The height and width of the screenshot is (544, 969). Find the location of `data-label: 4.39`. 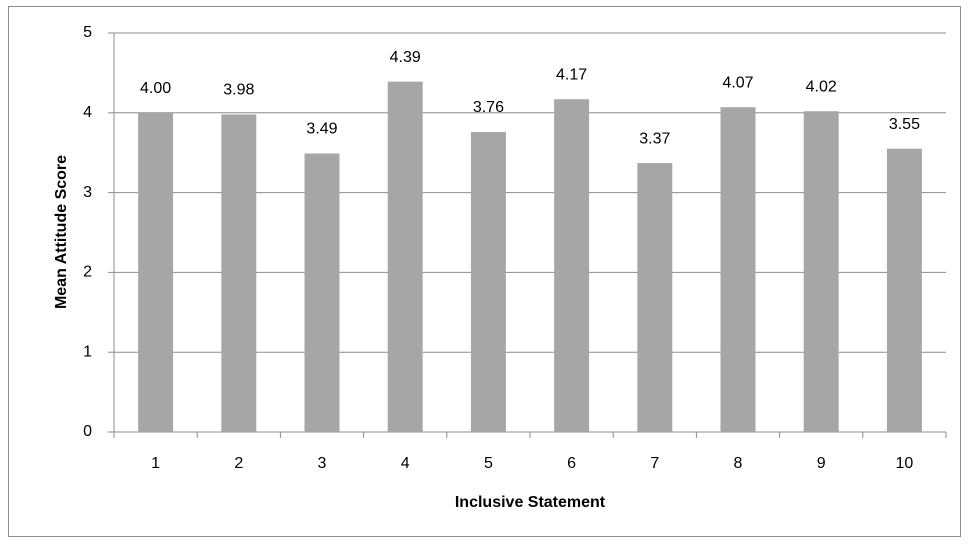

data-label: 4.39 is located at coordinates (405, 57).